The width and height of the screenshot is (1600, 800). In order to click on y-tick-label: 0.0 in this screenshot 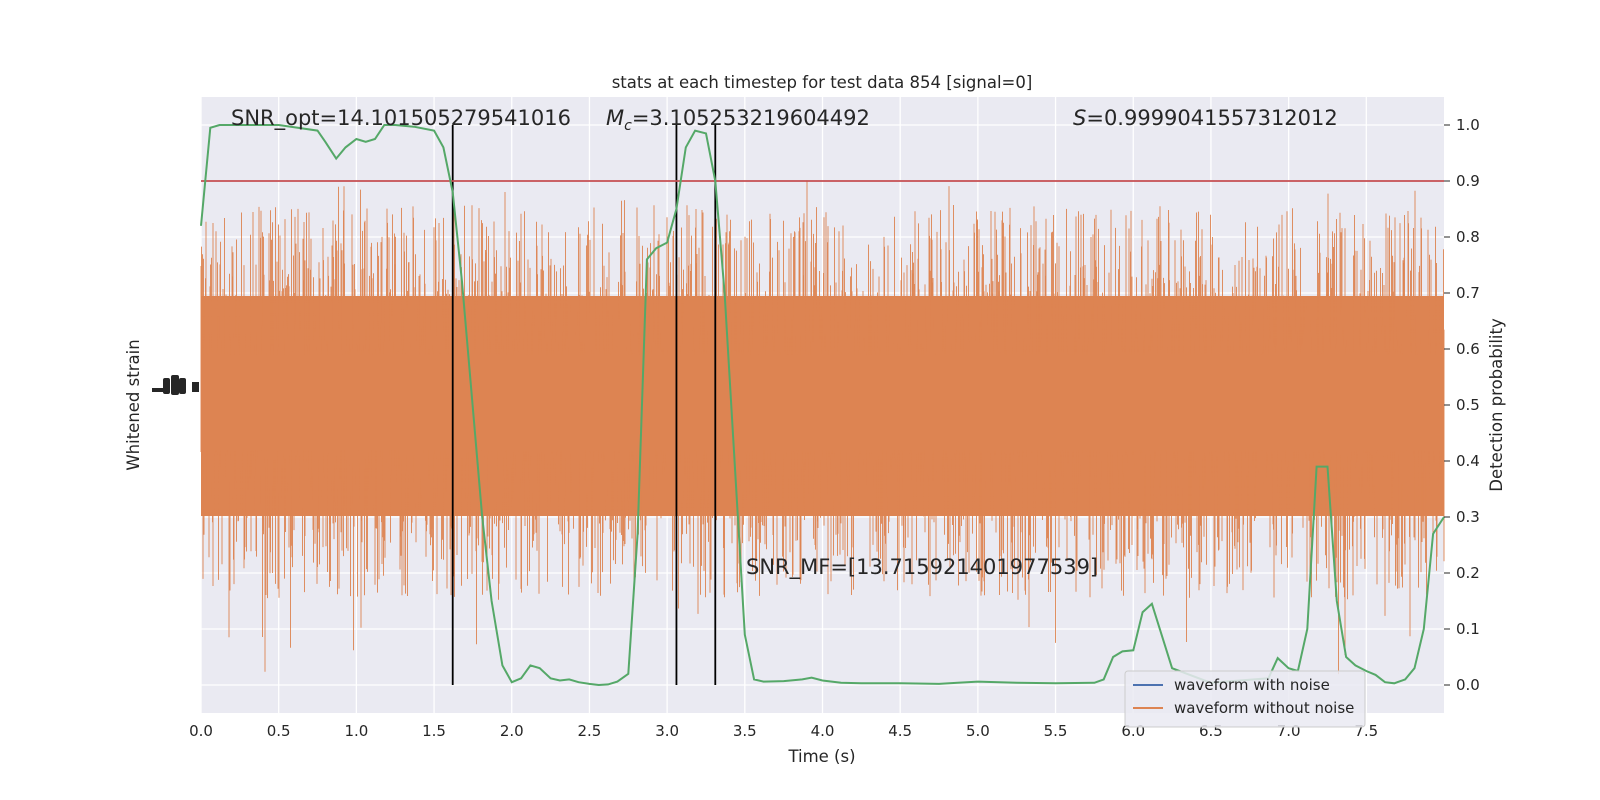, I will do `click(1468, 685)`.